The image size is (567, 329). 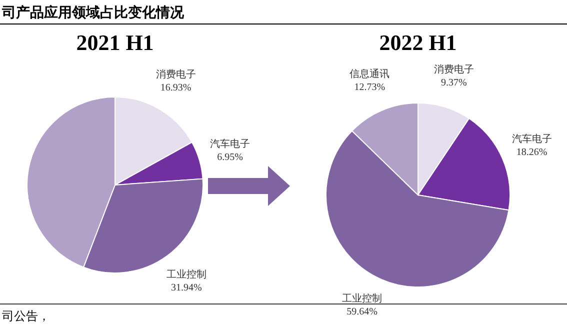 I want to click on text: 司产品应用领域占比变化情况, so click(x=93, y=12).